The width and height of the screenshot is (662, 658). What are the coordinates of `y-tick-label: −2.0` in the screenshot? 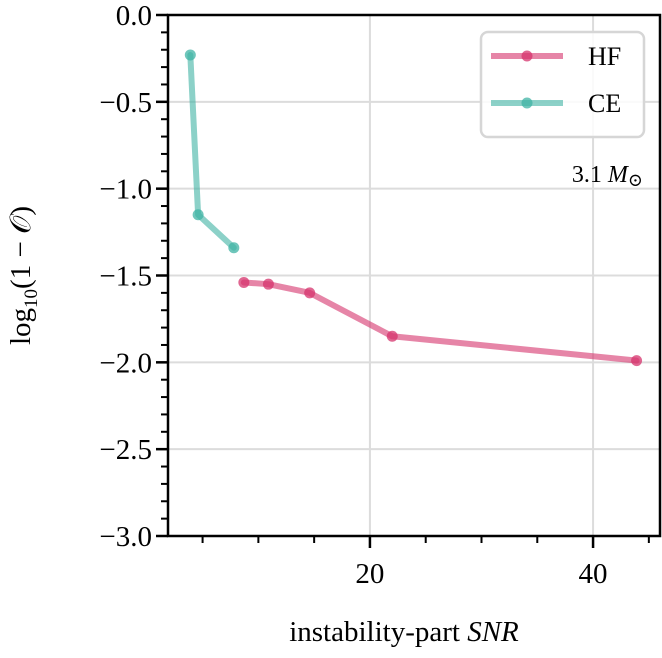 It's located at (125, 363).